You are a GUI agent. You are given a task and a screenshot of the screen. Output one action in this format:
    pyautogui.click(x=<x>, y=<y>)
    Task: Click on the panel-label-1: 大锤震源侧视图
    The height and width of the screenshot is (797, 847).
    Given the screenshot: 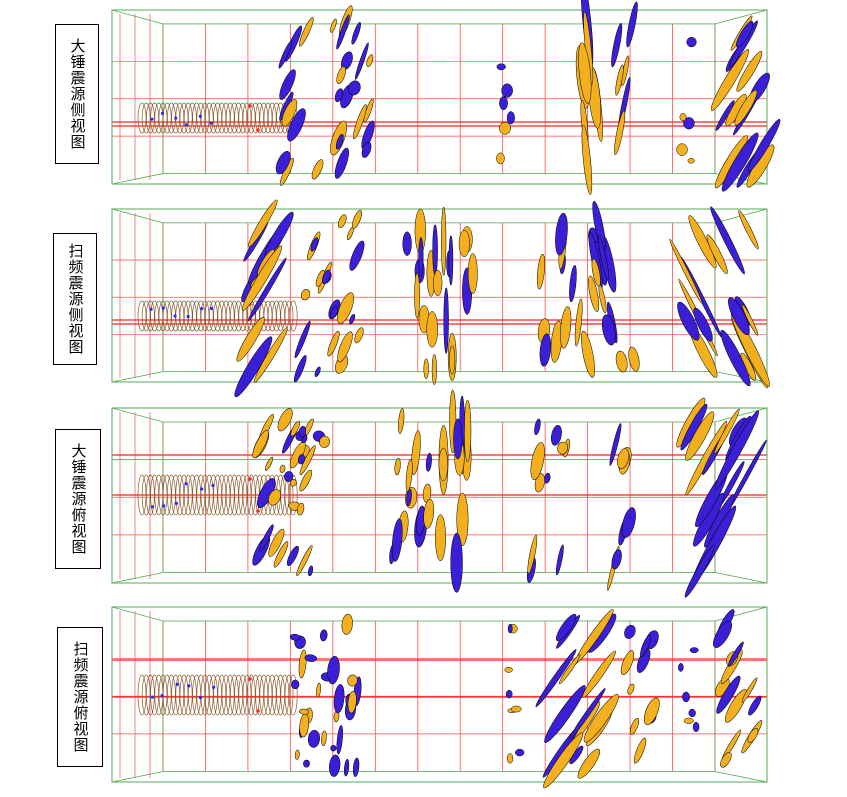 What is the action you would take?
    pyautogui.click(x=77, y=94)
    